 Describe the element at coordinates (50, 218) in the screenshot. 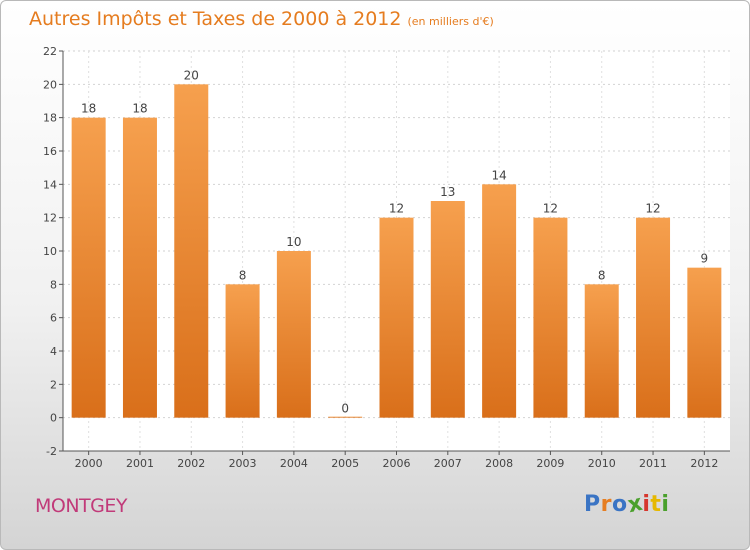

I see `y-tick-label: 12` at that location.